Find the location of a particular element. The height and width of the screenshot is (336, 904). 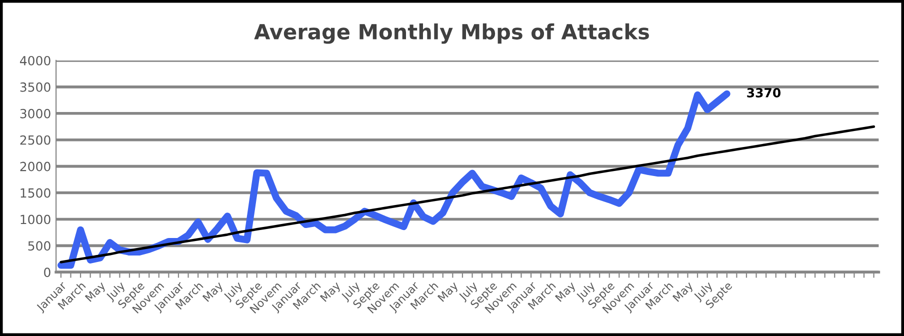

y-tick-label: 1000 is located at coordinates (35, 219).